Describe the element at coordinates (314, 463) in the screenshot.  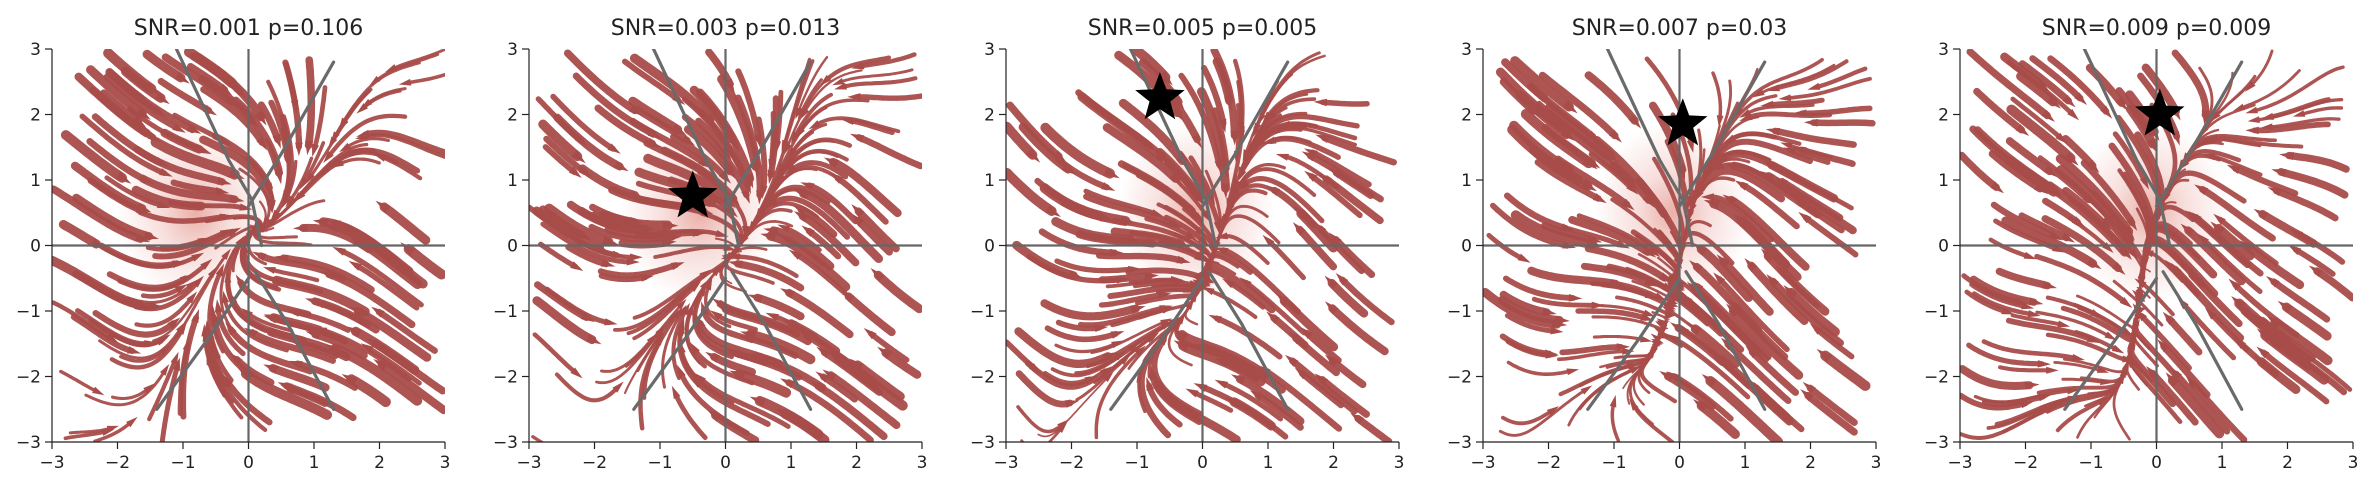
I see `x-tick-label: 1` at that location.